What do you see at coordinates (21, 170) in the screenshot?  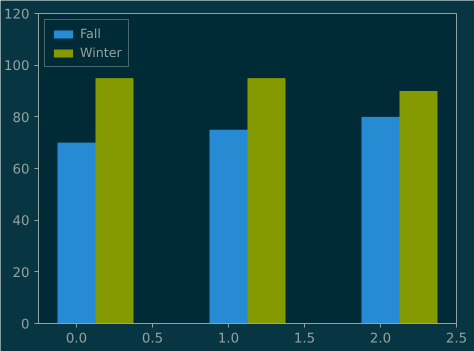 I see `y-tick-label: 60` at bounding box center [21, 170].